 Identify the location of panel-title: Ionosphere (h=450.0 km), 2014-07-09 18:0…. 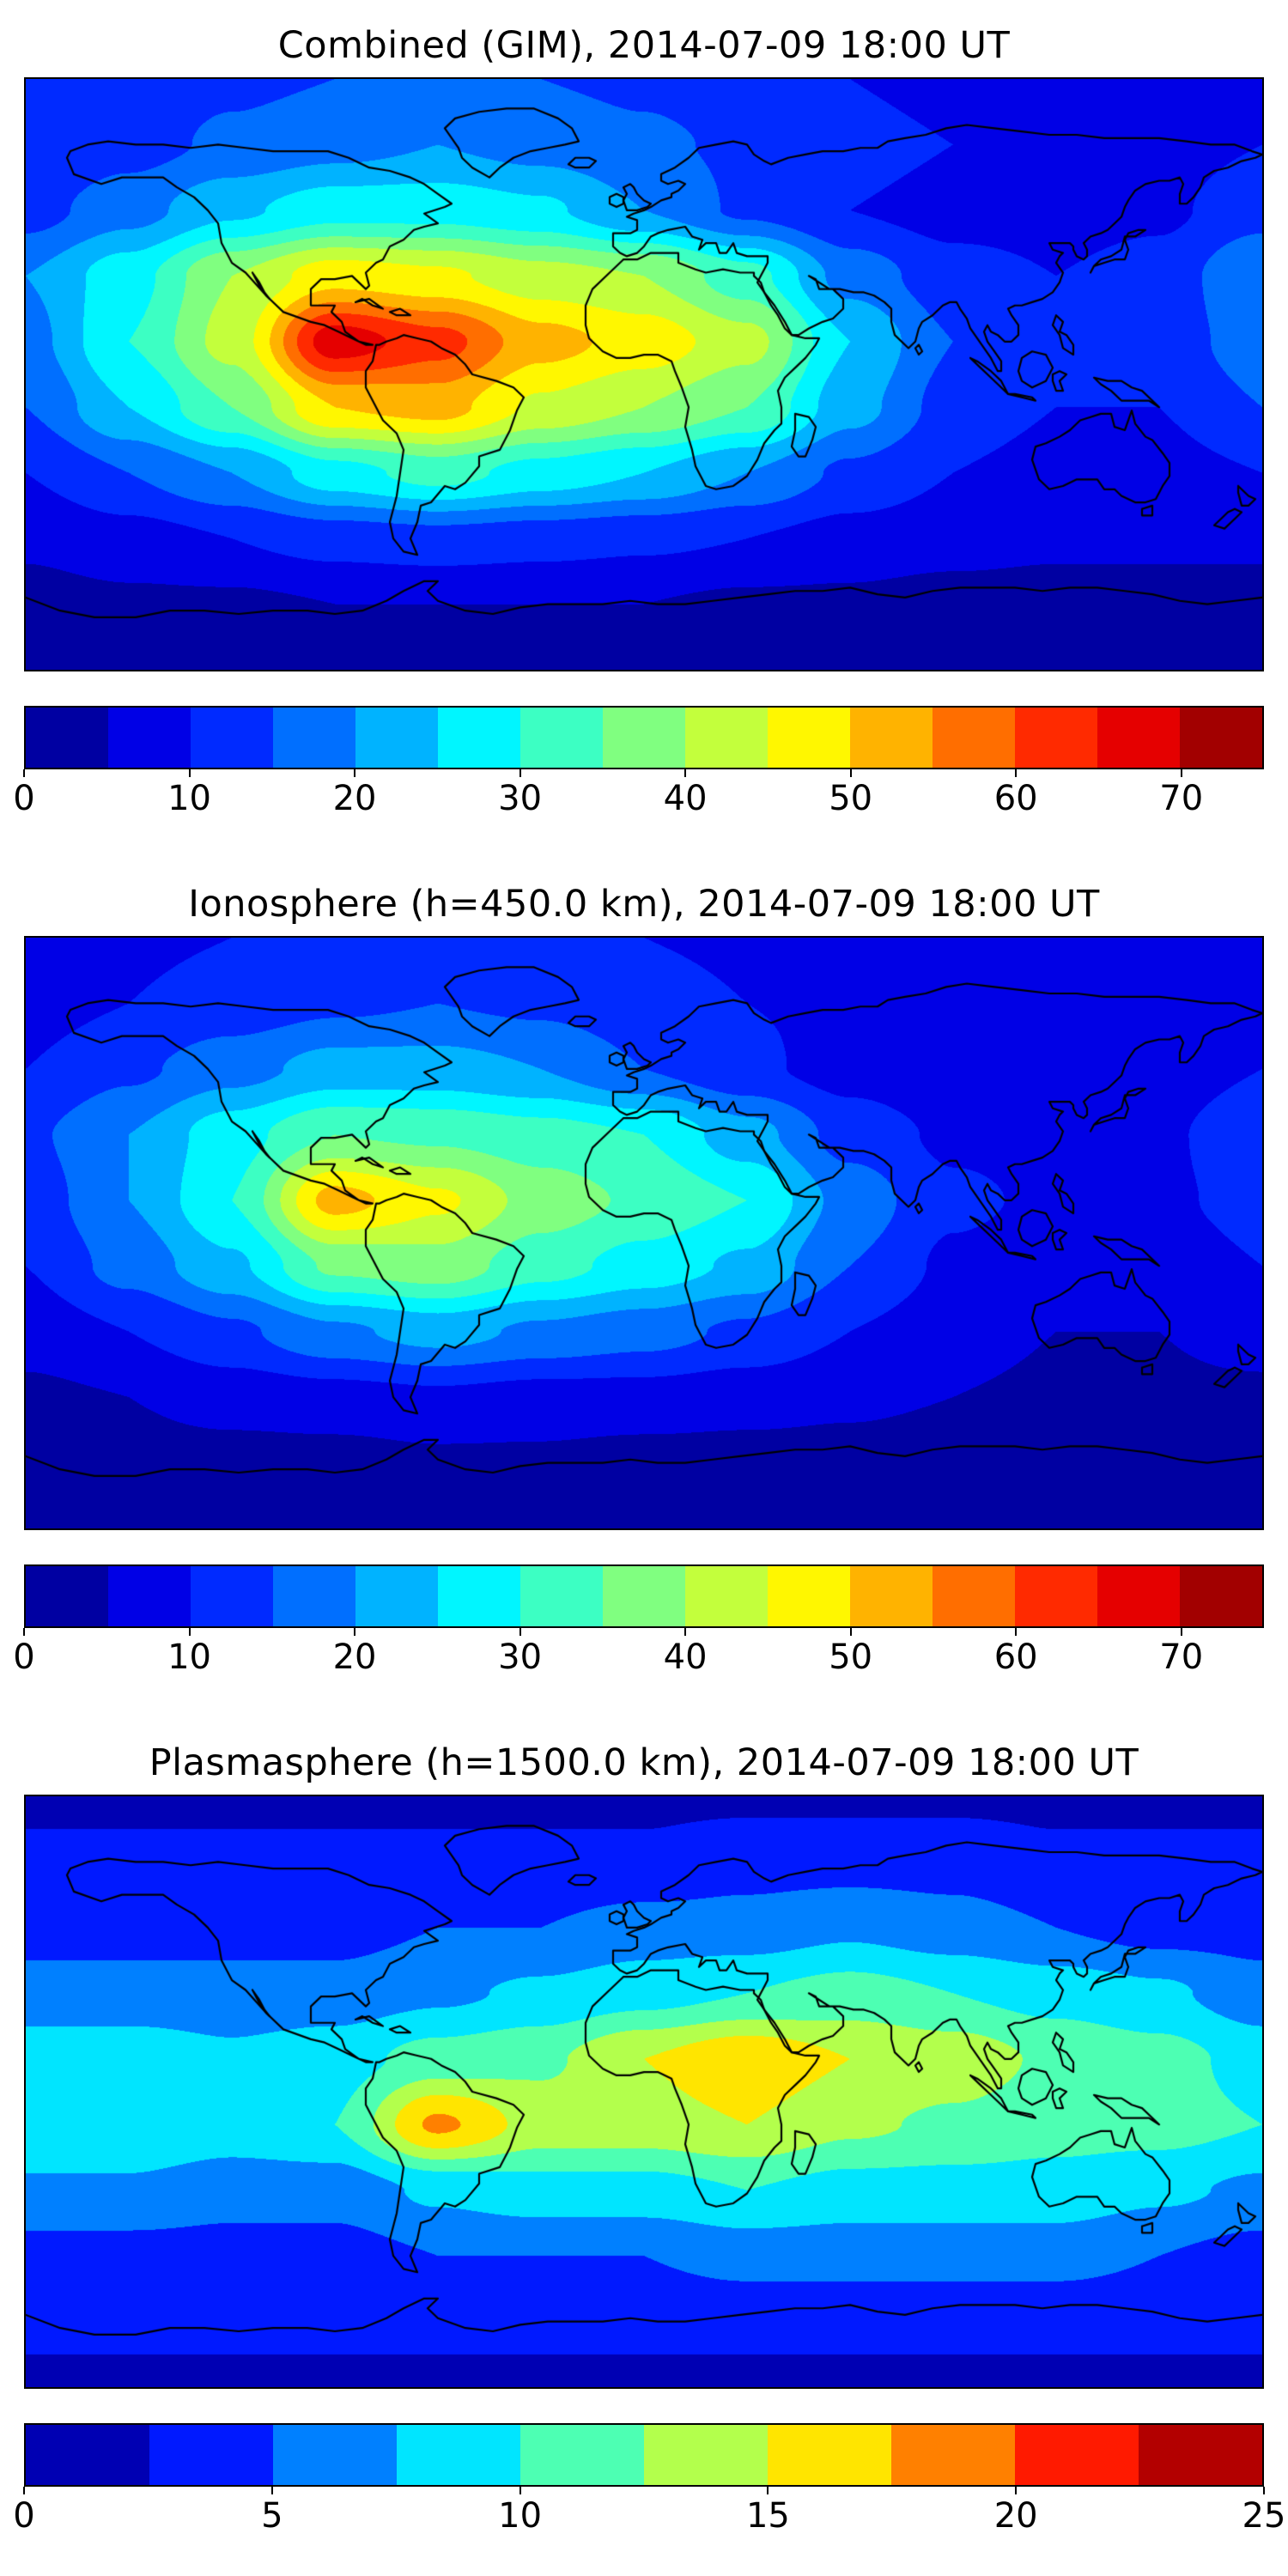
(644, 904).